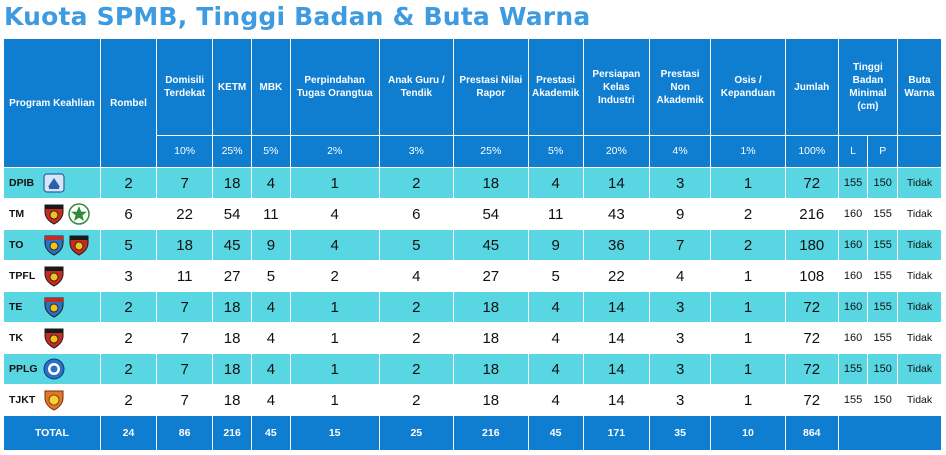  What do you see at coordinates (334, 276) in the screenshot?
I see `cell-perpindahan: 2` at bounding box center [334, 276].